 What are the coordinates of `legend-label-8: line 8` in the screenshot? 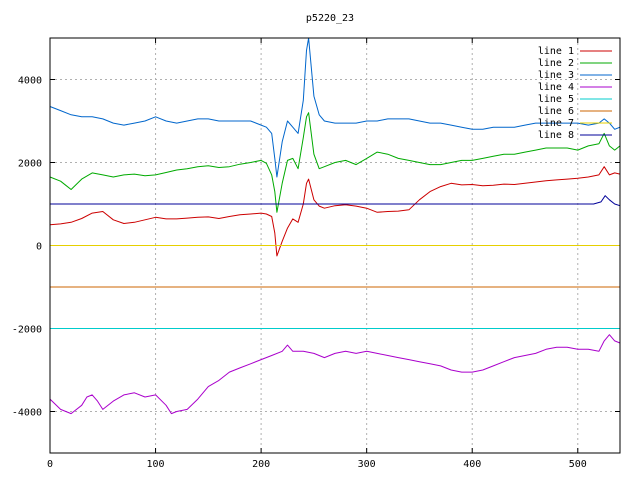 It's located at (556, 135).